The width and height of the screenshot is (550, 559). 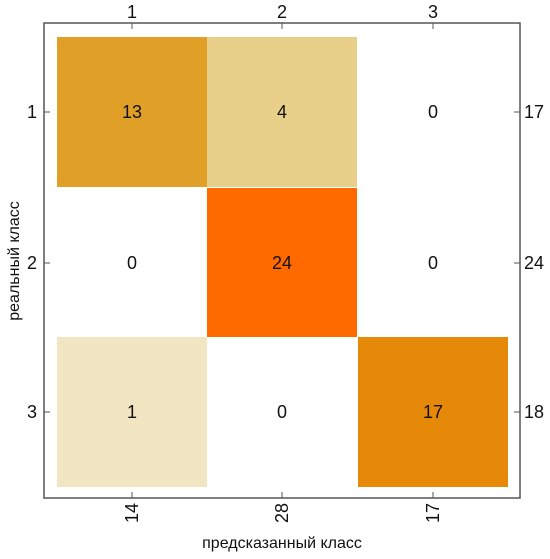 I want to click on cell-value-r2-c3: 0, so click(x=433, y=263).